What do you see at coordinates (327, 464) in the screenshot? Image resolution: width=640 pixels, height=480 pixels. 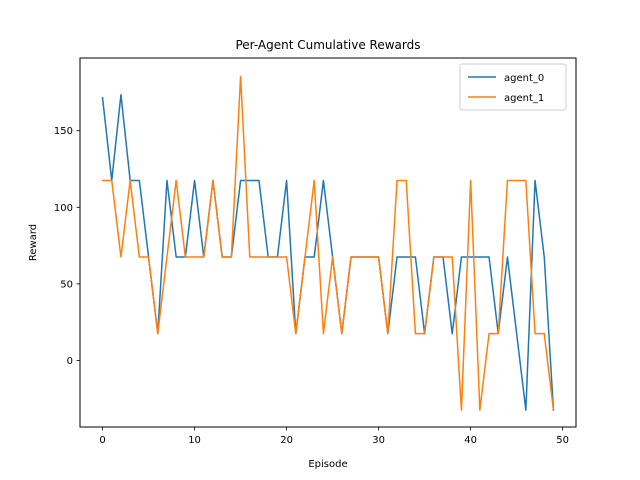 I see `x-axis-label: Episode` at bounding box center [327, 464].